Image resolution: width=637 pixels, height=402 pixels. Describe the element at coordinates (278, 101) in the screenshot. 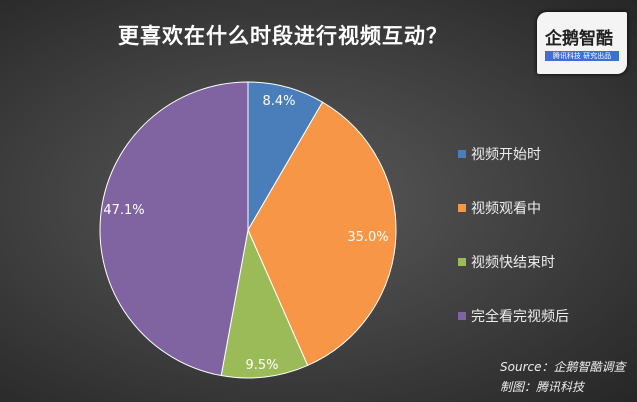

I see `data-label: 8.4%` at that location.